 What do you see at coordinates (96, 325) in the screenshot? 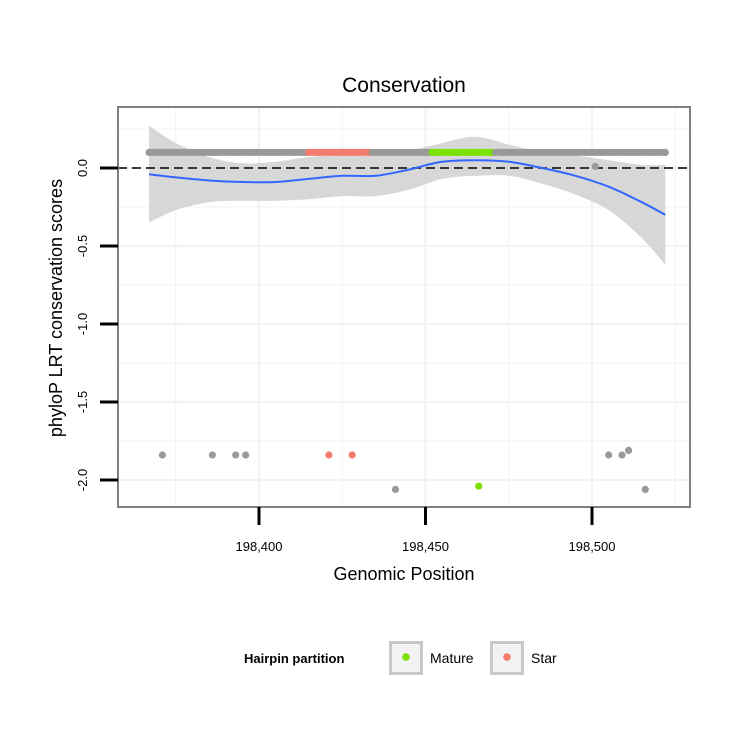
I see `y-axis-ticks: 0.0 -0.5 -1.0 -1.5 -2.0` at bounding box center [96, 325].